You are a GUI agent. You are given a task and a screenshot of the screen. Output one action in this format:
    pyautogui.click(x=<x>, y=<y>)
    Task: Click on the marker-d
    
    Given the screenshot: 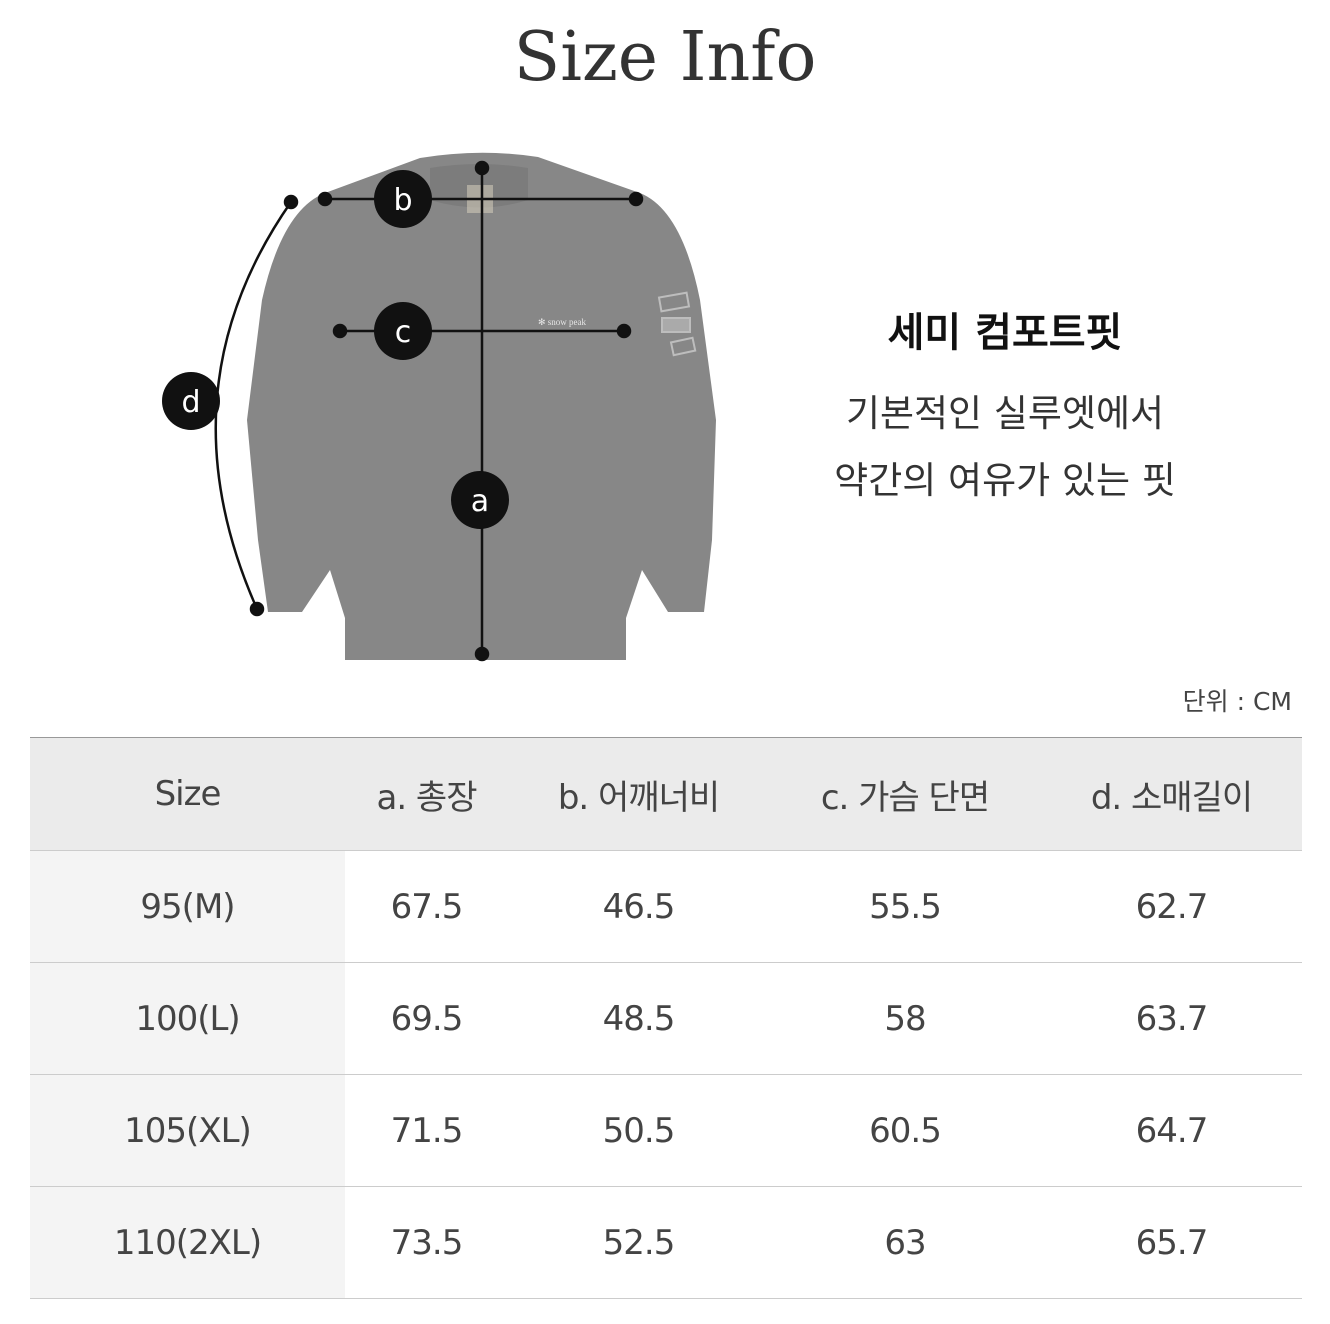 What is the action you would take?
    pyautogui.click(x=191, y=401)
    